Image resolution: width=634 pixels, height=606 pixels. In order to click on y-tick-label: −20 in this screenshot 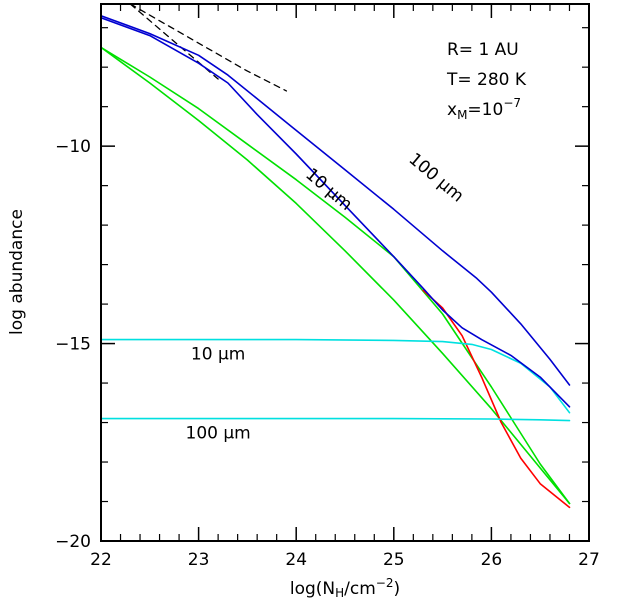, I will do `click(73, 542)`.